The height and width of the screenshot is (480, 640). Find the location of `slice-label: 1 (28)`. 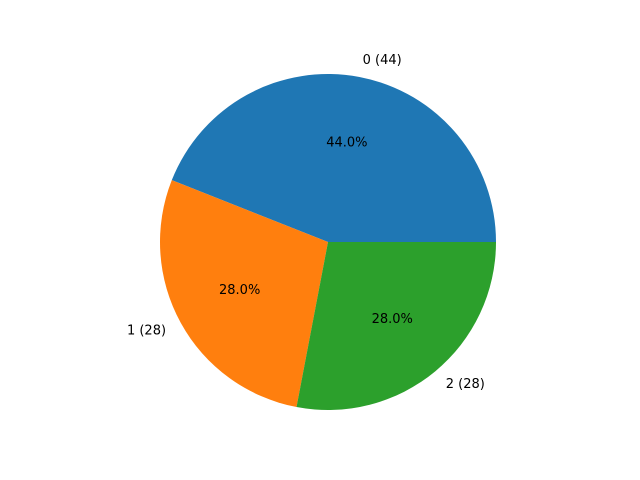

slice-label: 1 (28) is located at coordinates (146, 331).